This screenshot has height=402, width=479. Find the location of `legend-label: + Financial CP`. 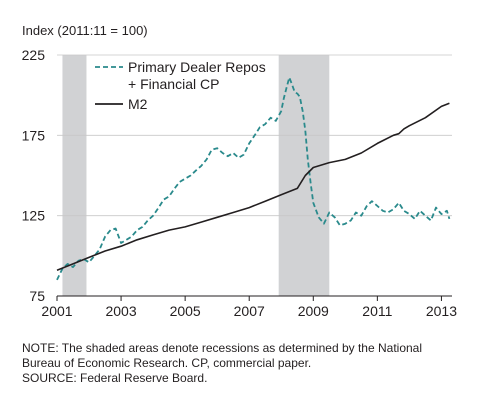

legend-label: + Financial CP is located at coordinates (173, 84).